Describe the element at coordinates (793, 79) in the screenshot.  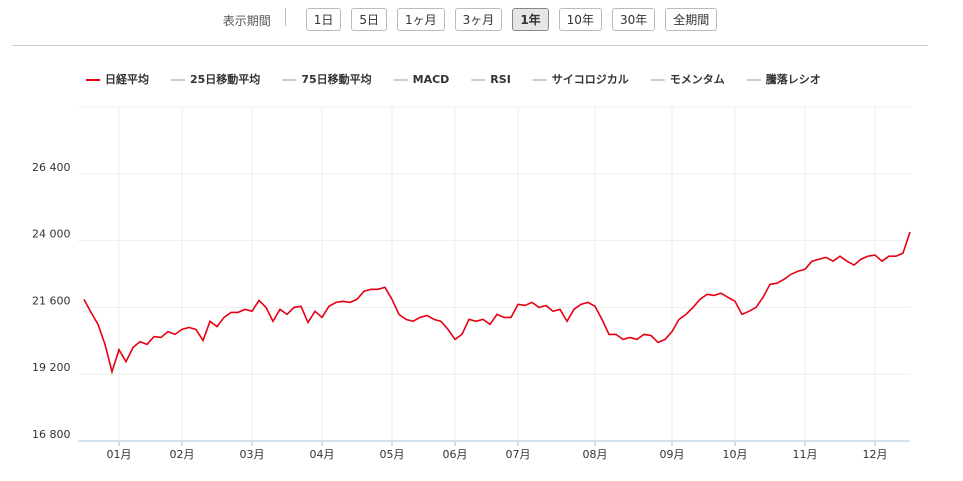
I see `legend-label: 騰落レシオ` at that location.